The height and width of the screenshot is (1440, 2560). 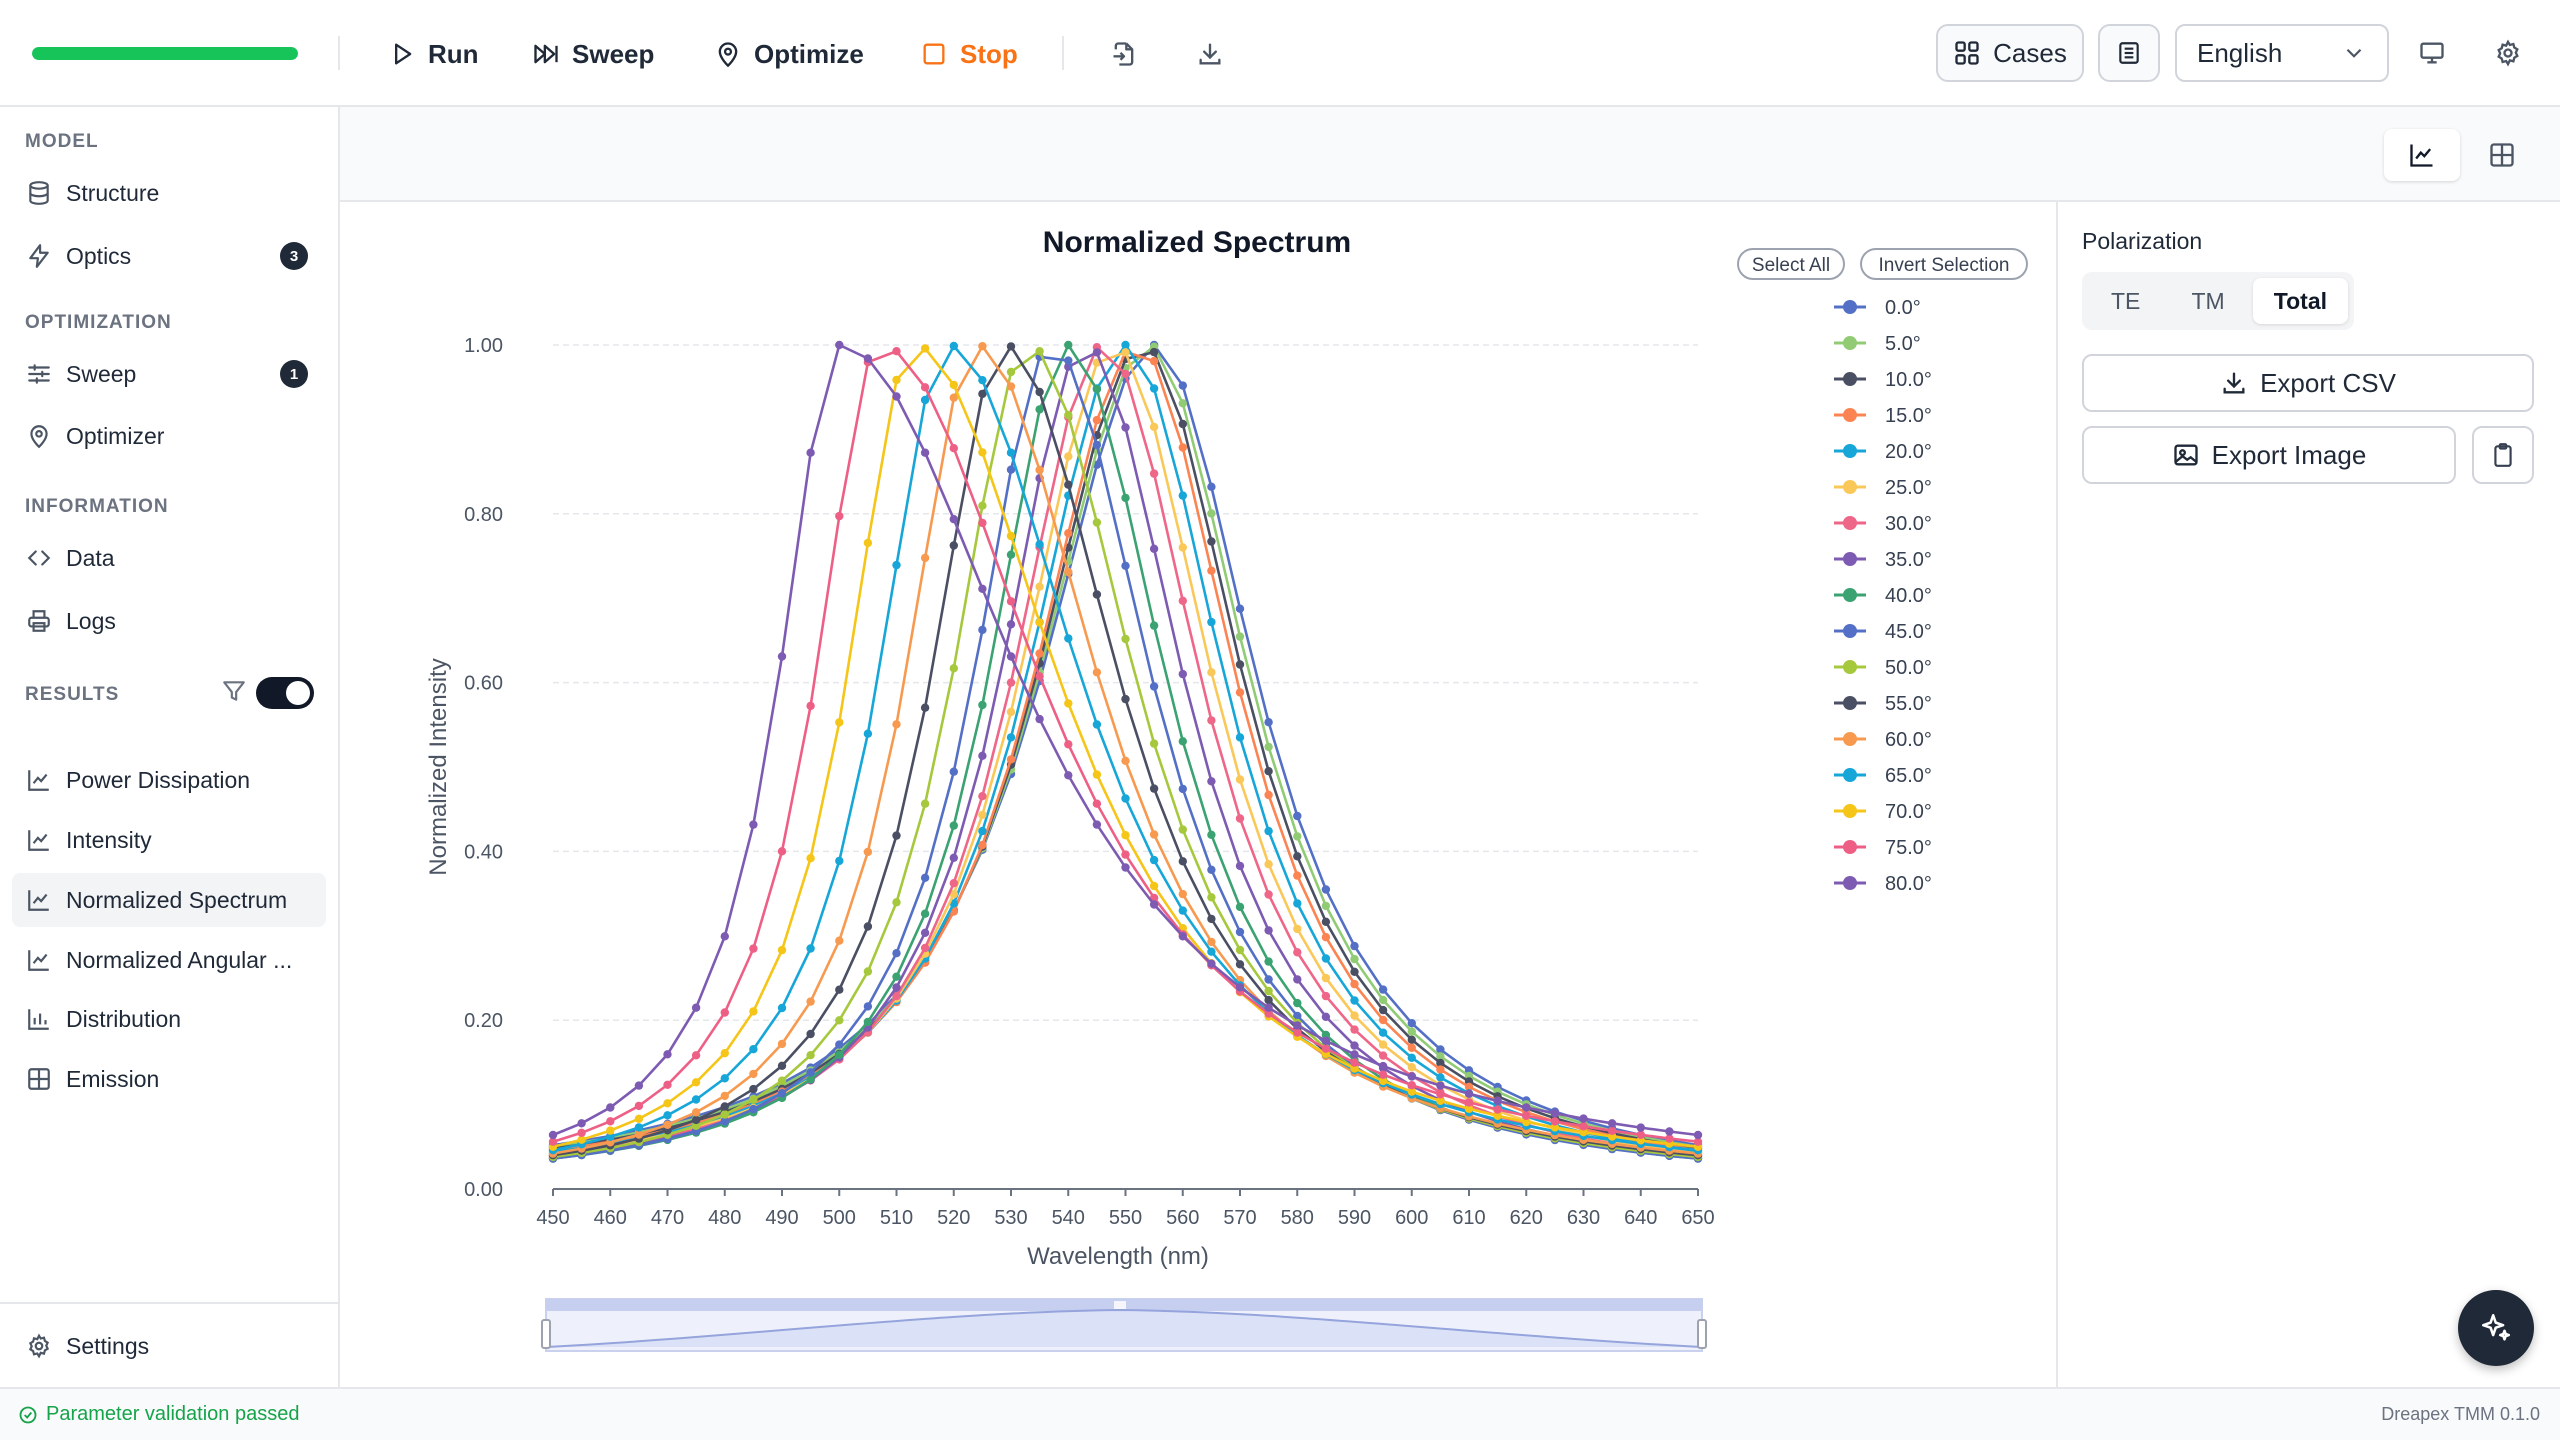 I want to click on run-button: Run, so click(x=433, y=54).